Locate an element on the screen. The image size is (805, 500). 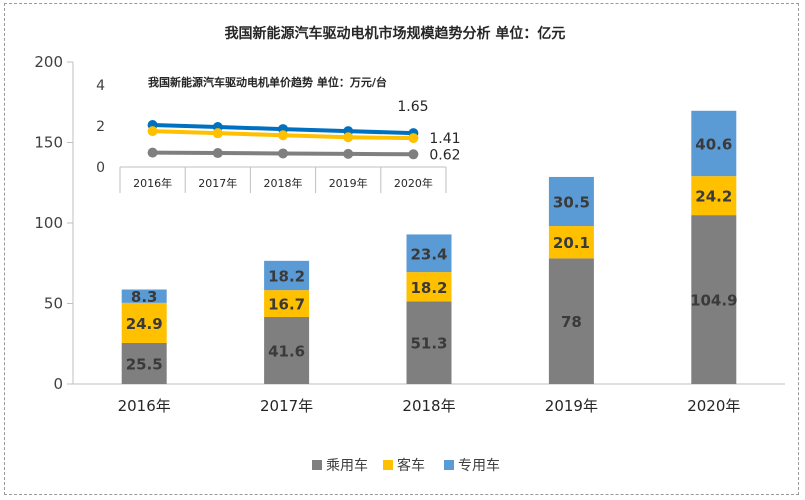
inset-end-value-label: 0.62 is located at coordinates (444, 155).